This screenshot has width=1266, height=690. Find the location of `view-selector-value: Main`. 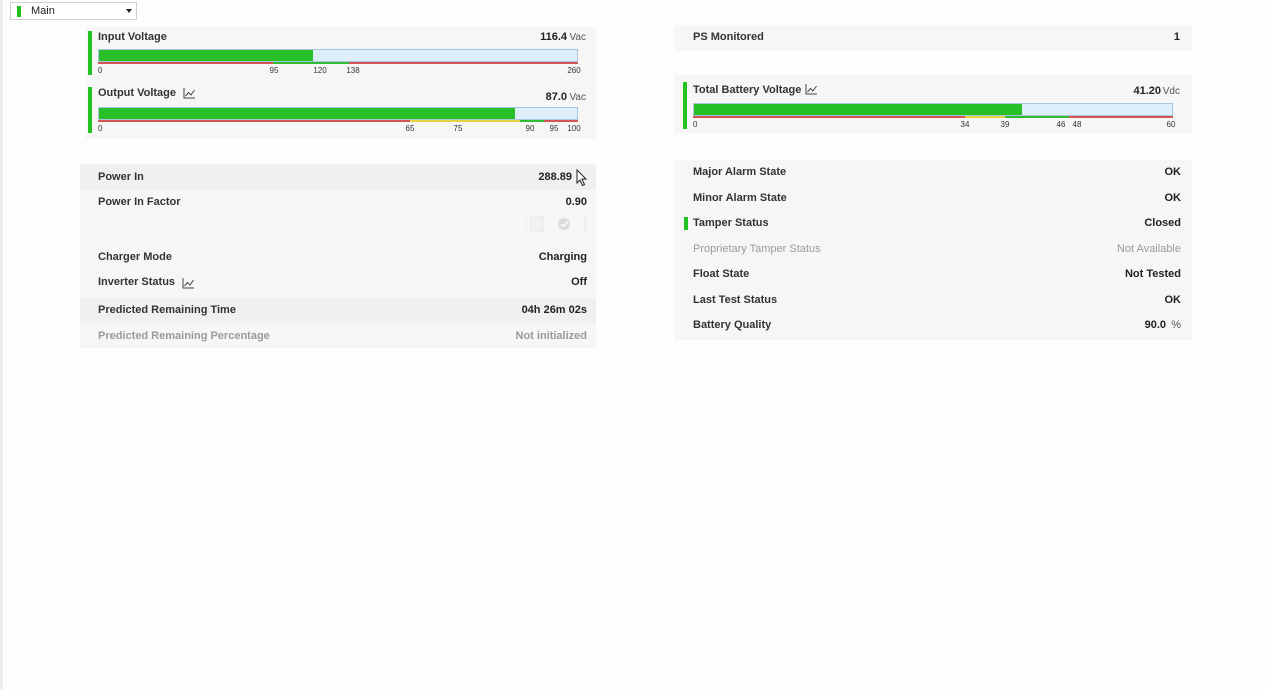

view-selector-value: Main is located at coordinates (43, 11).